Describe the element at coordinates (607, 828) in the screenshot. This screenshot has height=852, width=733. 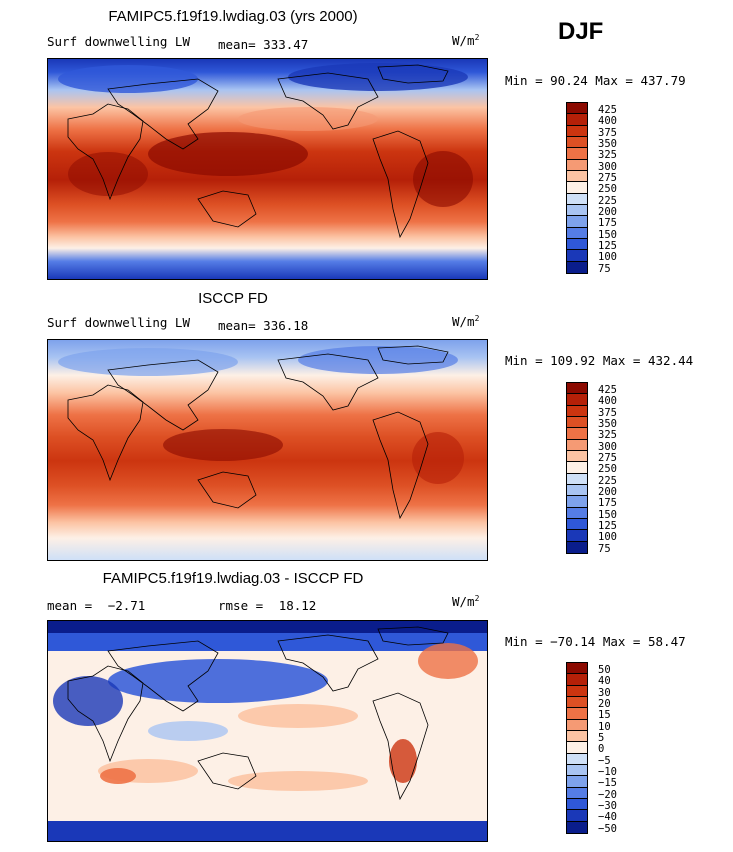
I see `colorbar-tick-label: −50` at that location.